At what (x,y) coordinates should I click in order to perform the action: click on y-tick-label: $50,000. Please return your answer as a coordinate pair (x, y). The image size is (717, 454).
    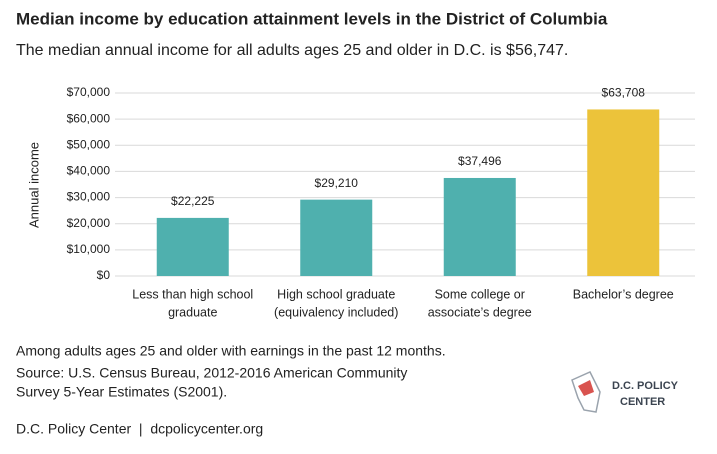
    Looking at the image, I should click on (89, 144).